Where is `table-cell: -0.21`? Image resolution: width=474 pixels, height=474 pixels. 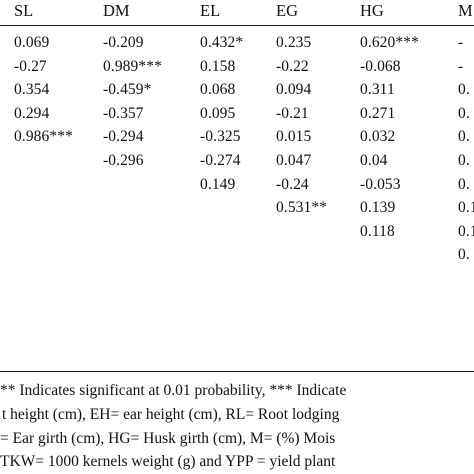 table-cell: -0.21 is located at coordinates (292, 113).